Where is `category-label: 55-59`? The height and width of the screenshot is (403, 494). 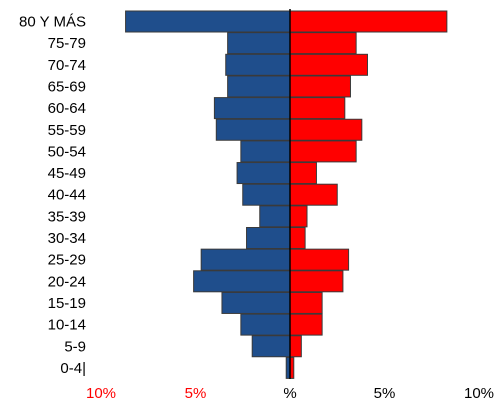
category-label: 55-59 is located at coordinates (67, 130).